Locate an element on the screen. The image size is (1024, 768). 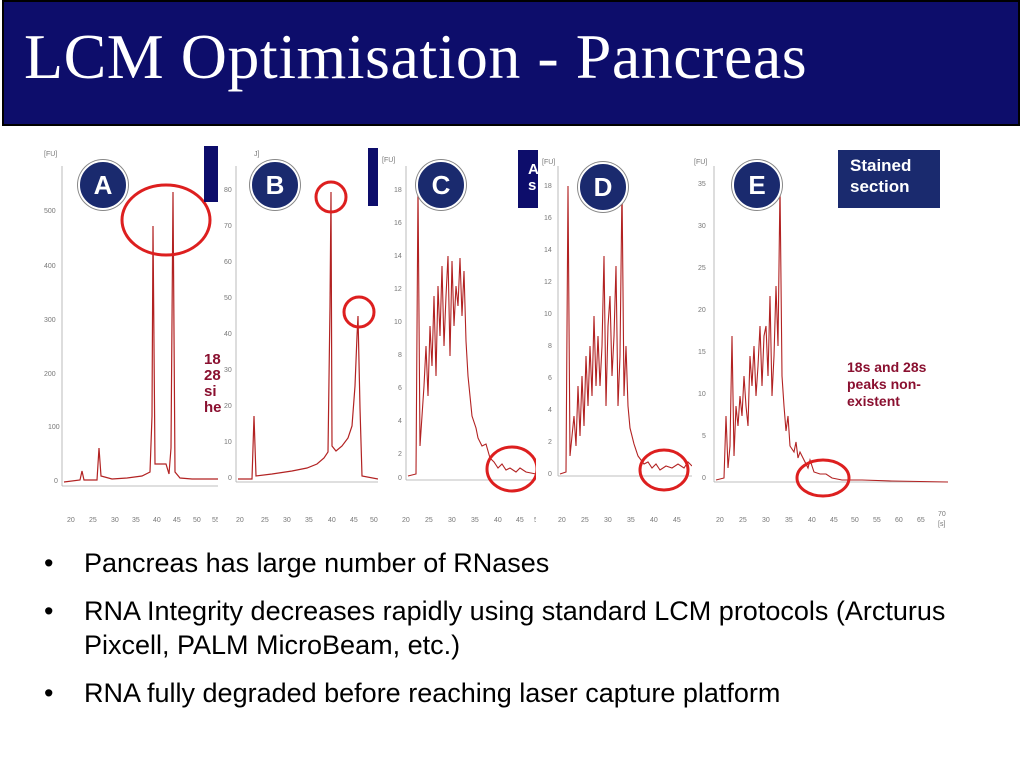
peak-circle-a is located at coordinates (166, 220).